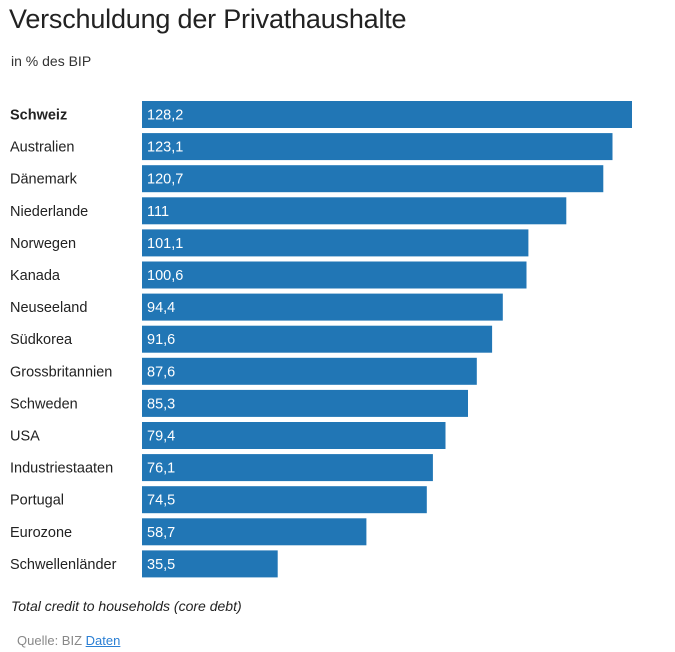 The height and width of the screenshot is (652, 675). I want to click on category-label: Südkorea, so click(41, 340).